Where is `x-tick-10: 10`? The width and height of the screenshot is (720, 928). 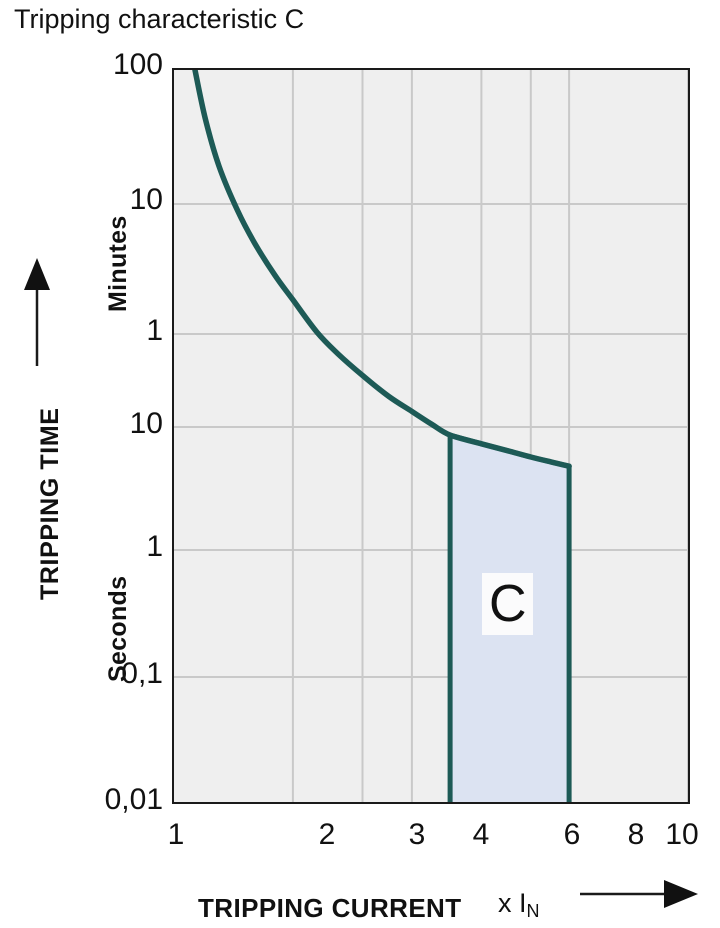 x-tick-10: 10 is located at coordinates (682, 834).